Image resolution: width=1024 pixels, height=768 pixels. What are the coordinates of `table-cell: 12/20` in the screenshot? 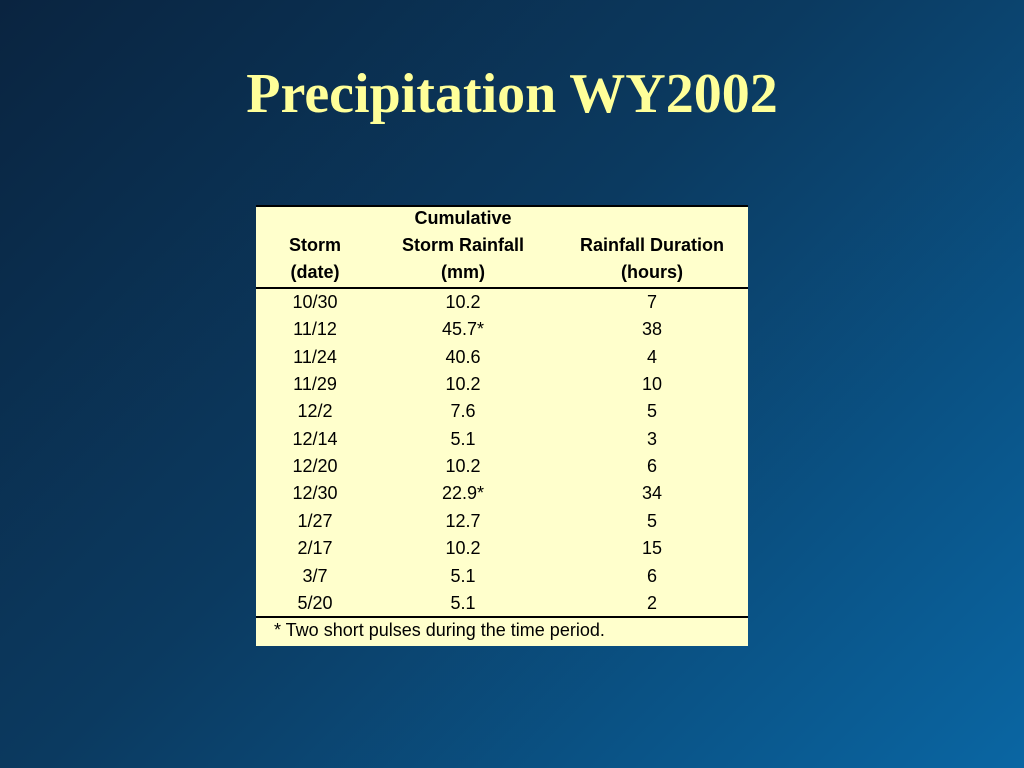 It's located at (315, 466).